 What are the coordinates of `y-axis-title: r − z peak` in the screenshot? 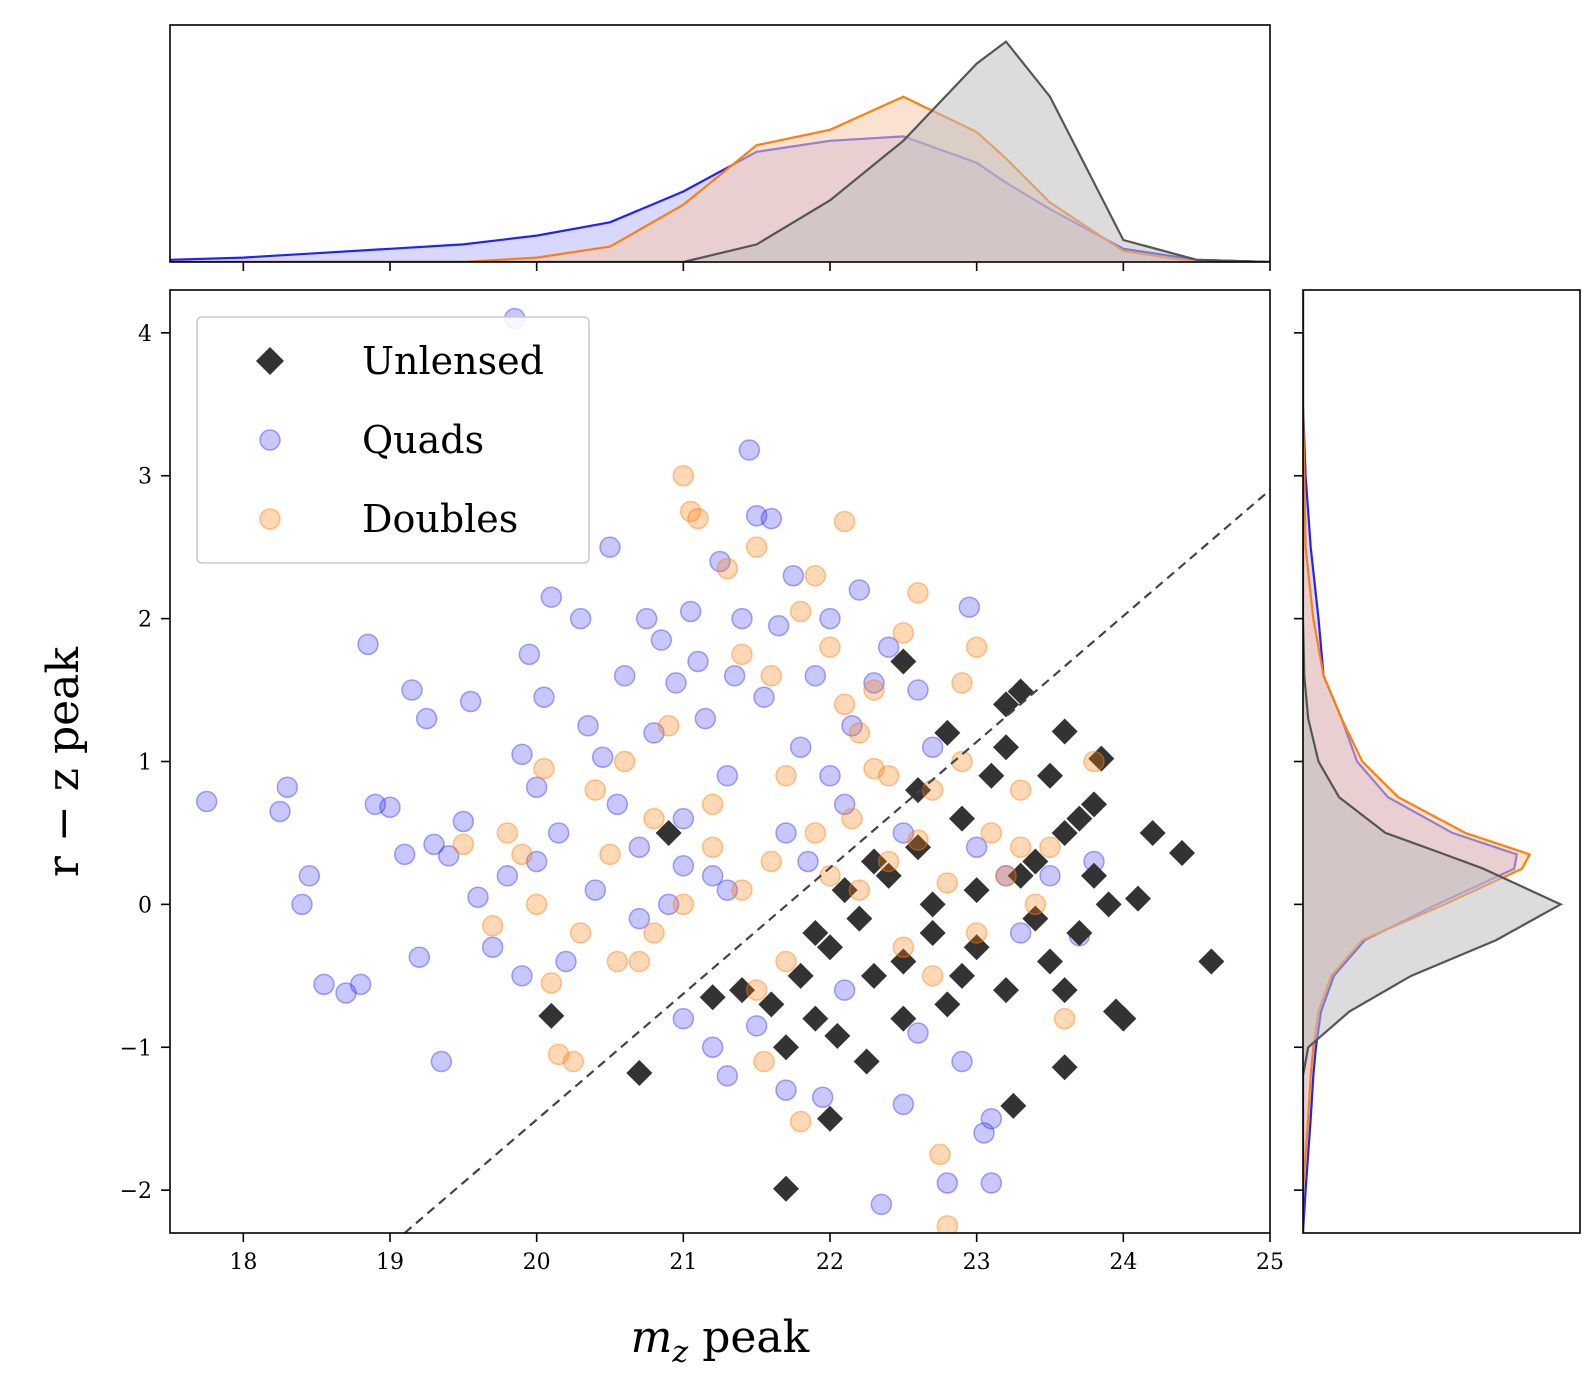 It's located at (63, 762).